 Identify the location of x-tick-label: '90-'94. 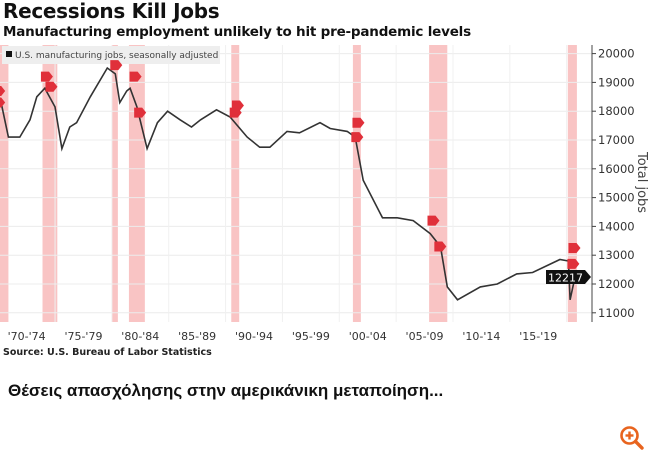
(254, 336).